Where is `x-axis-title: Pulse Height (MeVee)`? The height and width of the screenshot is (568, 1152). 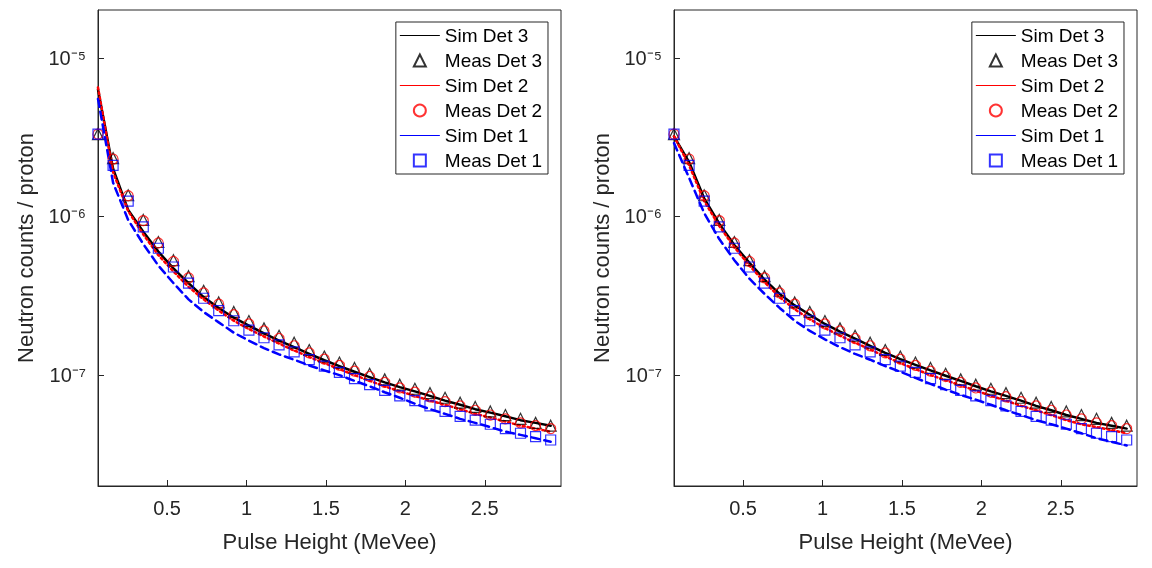 x-axis-title: Pulse Height (MeVee) is located at coordinates (905, 541).